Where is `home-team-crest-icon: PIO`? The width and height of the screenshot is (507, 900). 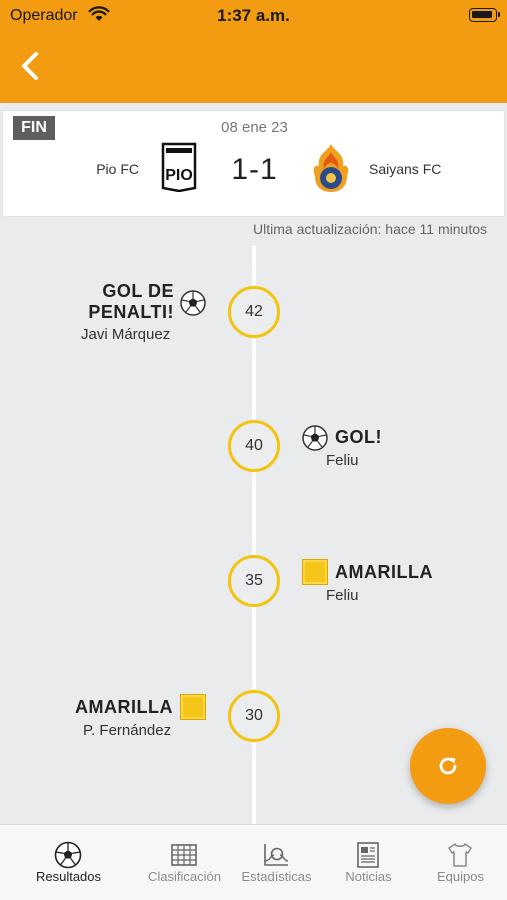
home-team-crest-icon: PIO is located at coordinates (179, 167).